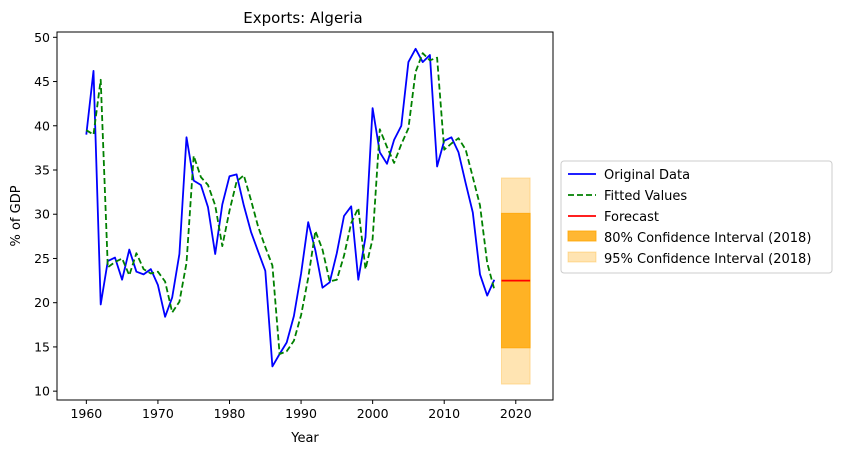  Describe the element at coordinates (42, 170) in the screenshot. I see `y-tick-label: 35` at that location.